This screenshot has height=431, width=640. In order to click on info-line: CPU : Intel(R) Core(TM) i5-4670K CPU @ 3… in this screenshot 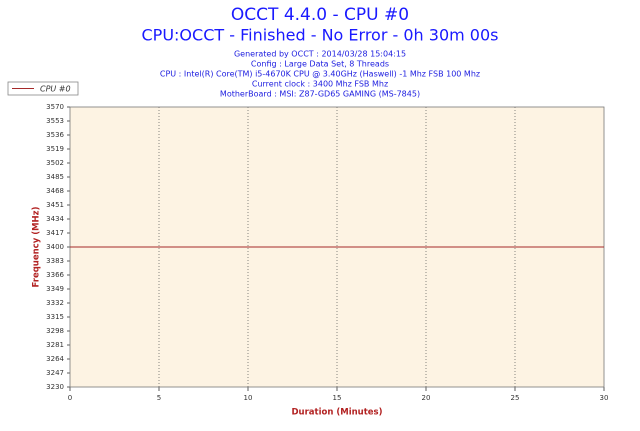, I will do `click(320, 74)`.